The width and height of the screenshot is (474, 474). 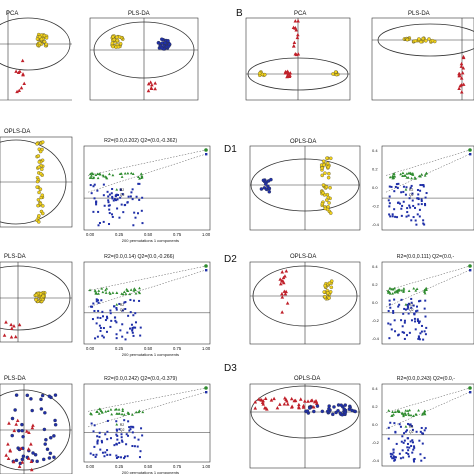 What do you see at coordinates (376, 224) in the screenshot?
I see `y-tick-label: -0.4` at bounding box center [376, 224].